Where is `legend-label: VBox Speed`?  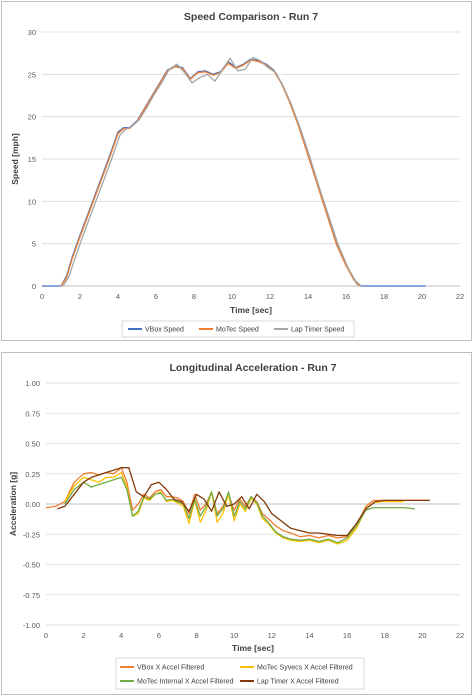
legend-label: VBox Speed is located at coordinates (164, 330).